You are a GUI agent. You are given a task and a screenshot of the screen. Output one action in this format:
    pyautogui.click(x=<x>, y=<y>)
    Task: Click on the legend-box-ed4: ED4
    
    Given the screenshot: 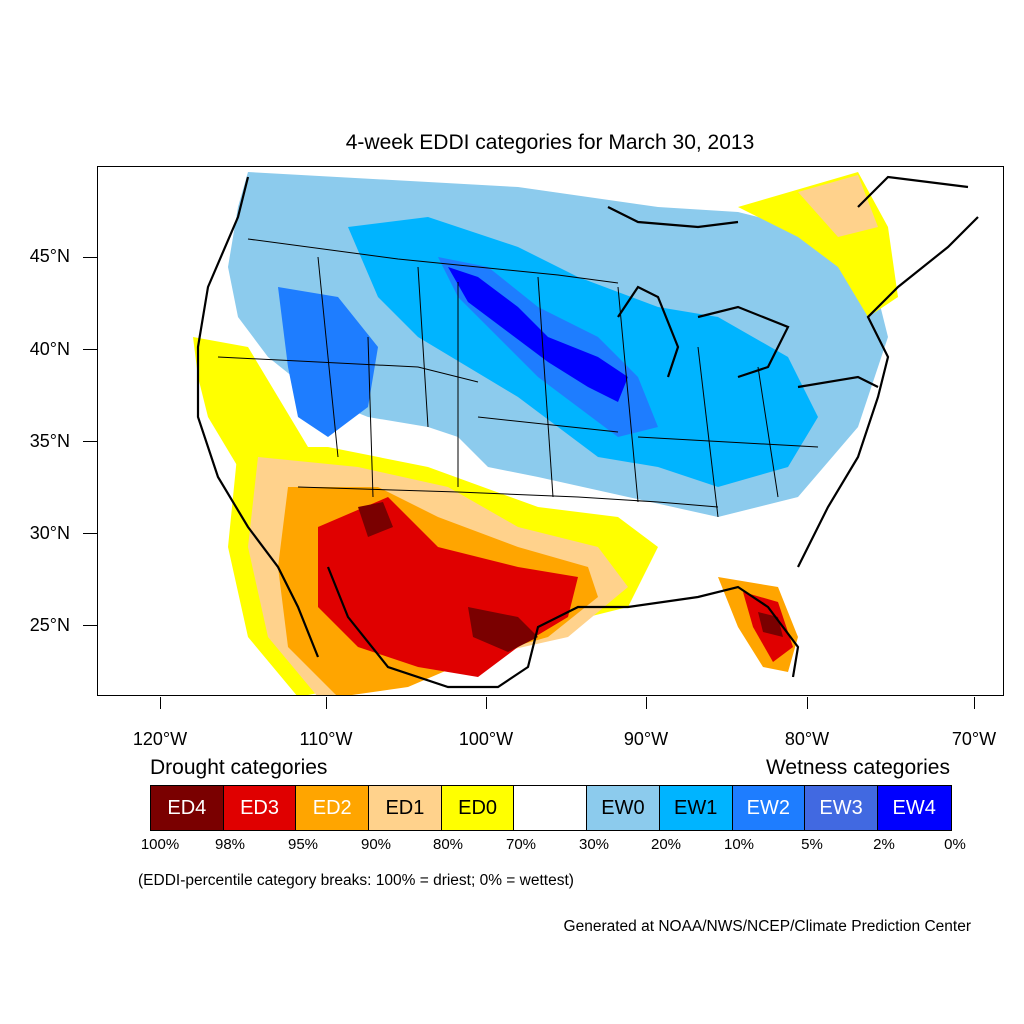 What is the action you would take?
    pyautogui.click(x=187, y=808)
    